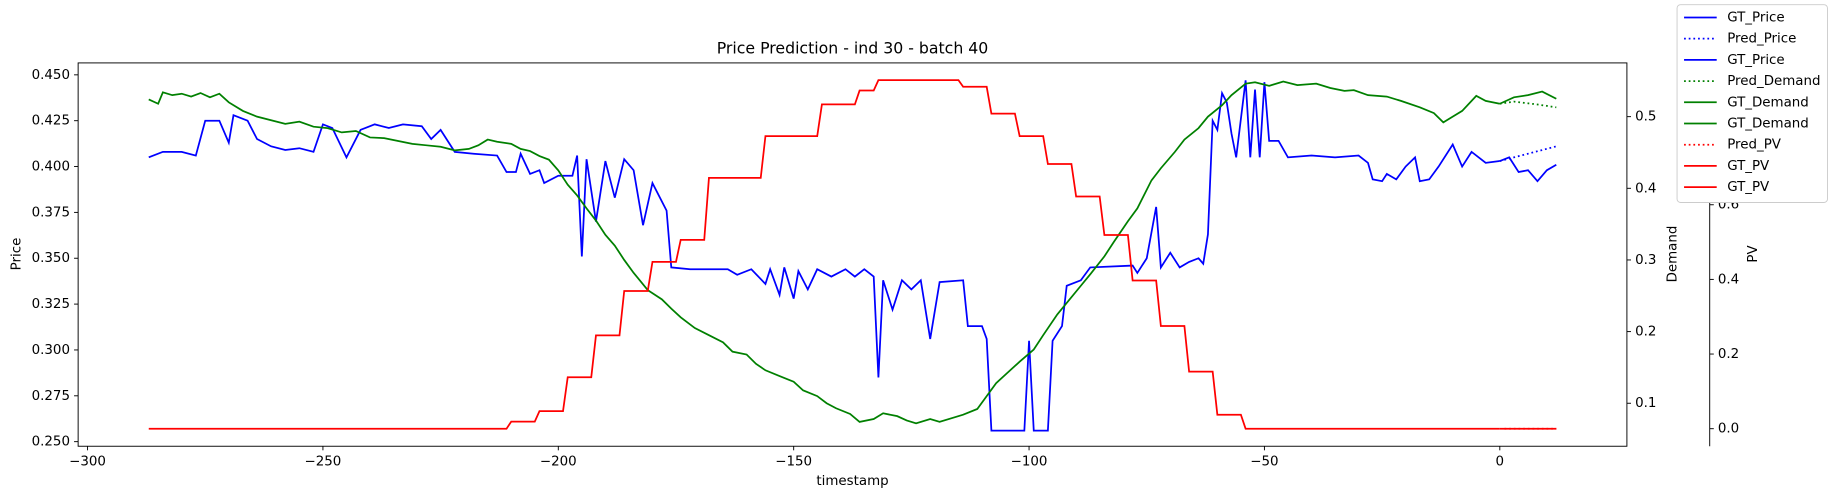  What do you see at coordinates (1728, 354) in the screenshot?
I see `y3-tick-label: 0.2` at bounding box center [1728, 354].